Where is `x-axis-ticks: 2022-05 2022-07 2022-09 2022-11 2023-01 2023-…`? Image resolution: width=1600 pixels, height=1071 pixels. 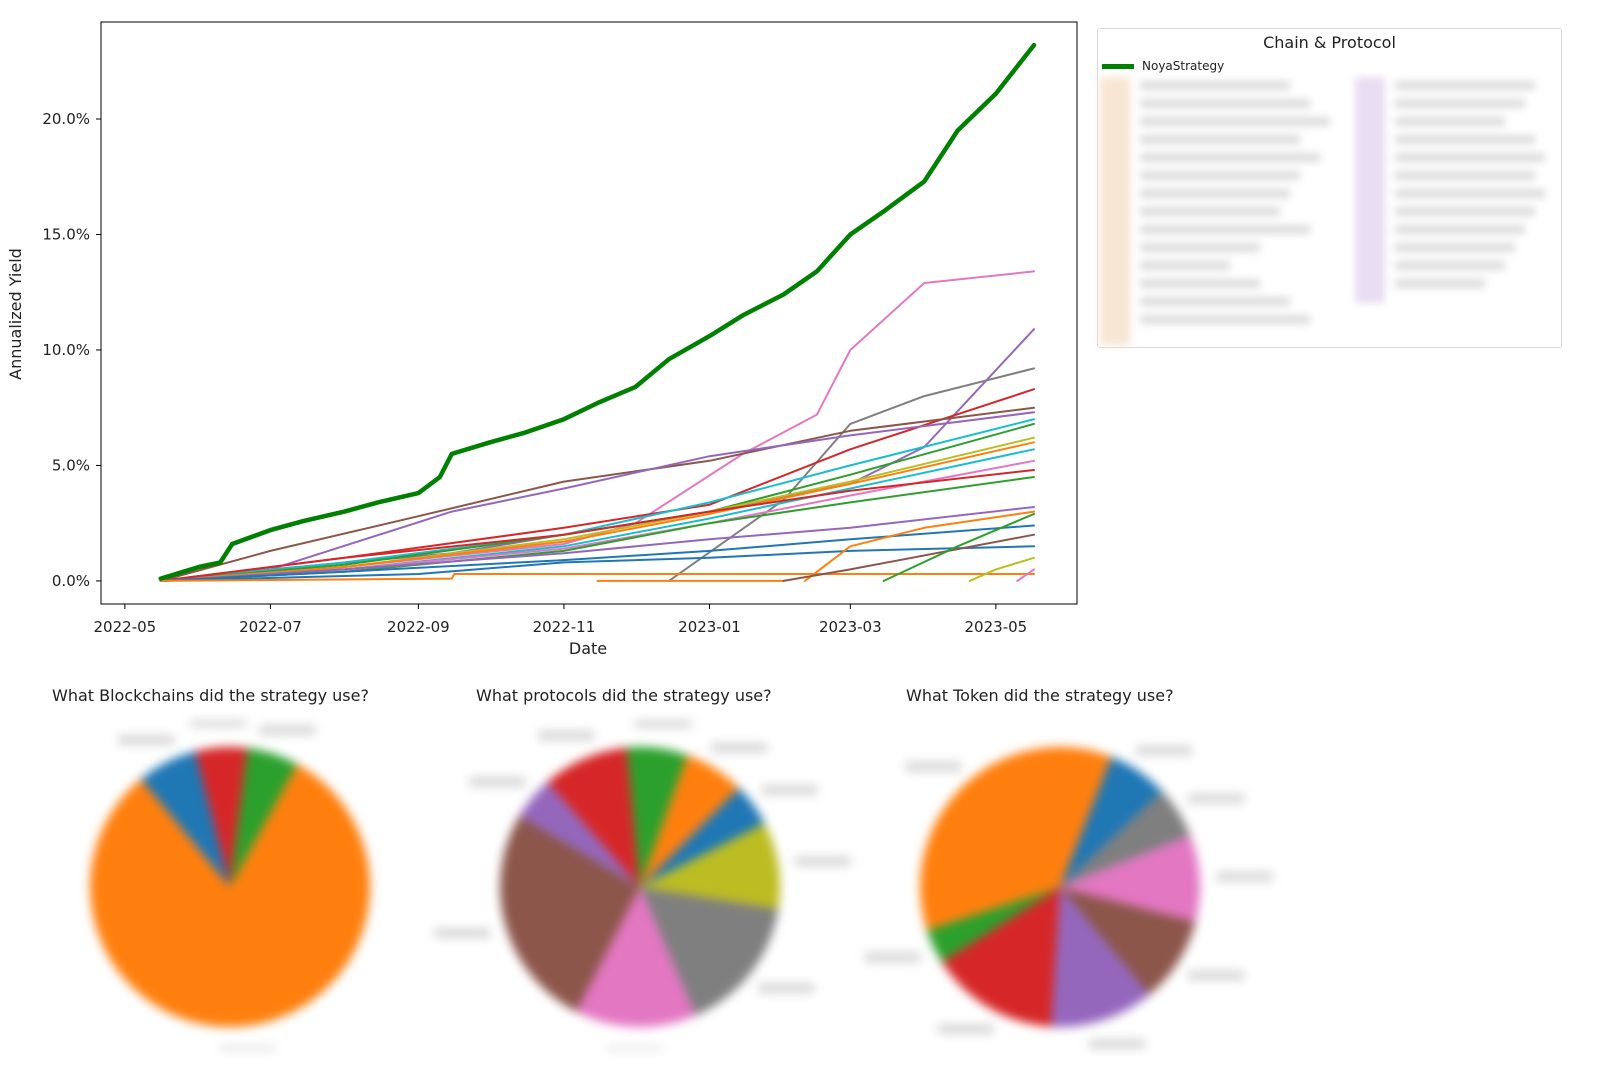
x-axis-ticks: 2022-05 2022-07 2022-09 2022-11 2023-01 2023-… is located at coordinates (561, 620).